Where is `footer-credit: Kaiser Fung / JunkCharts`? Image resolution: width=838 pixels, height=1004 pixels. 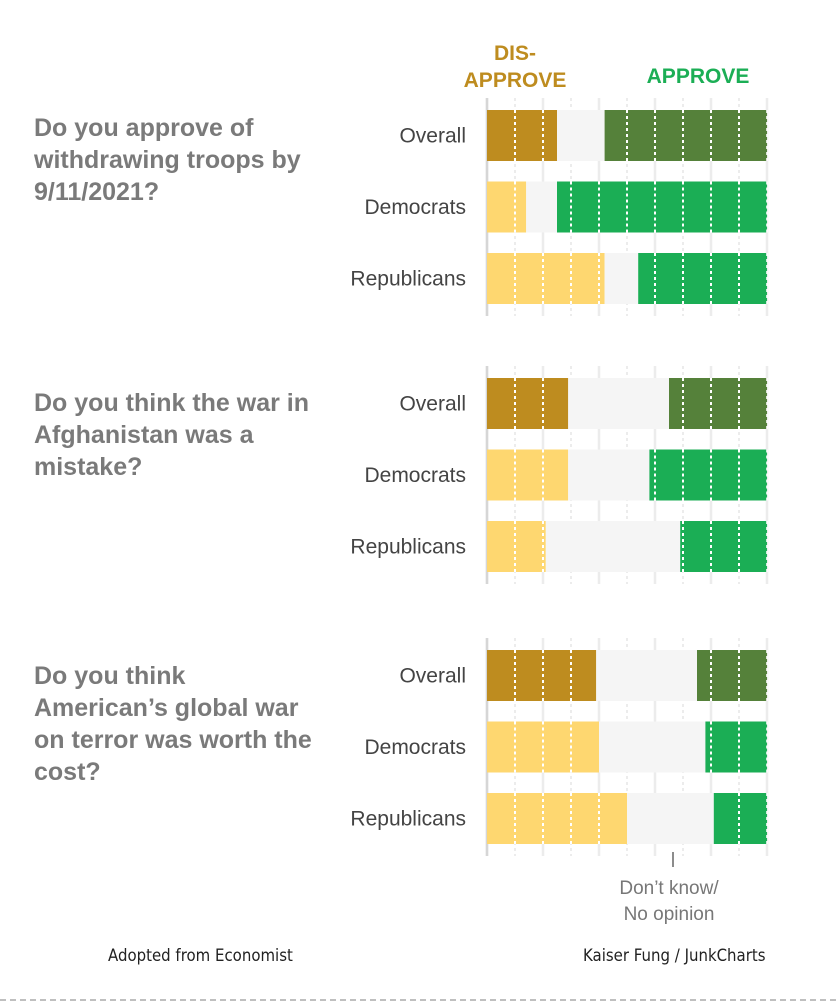 footer-credit: Kaiser Fung / JunkCharts is located at coordinates (674, 956).